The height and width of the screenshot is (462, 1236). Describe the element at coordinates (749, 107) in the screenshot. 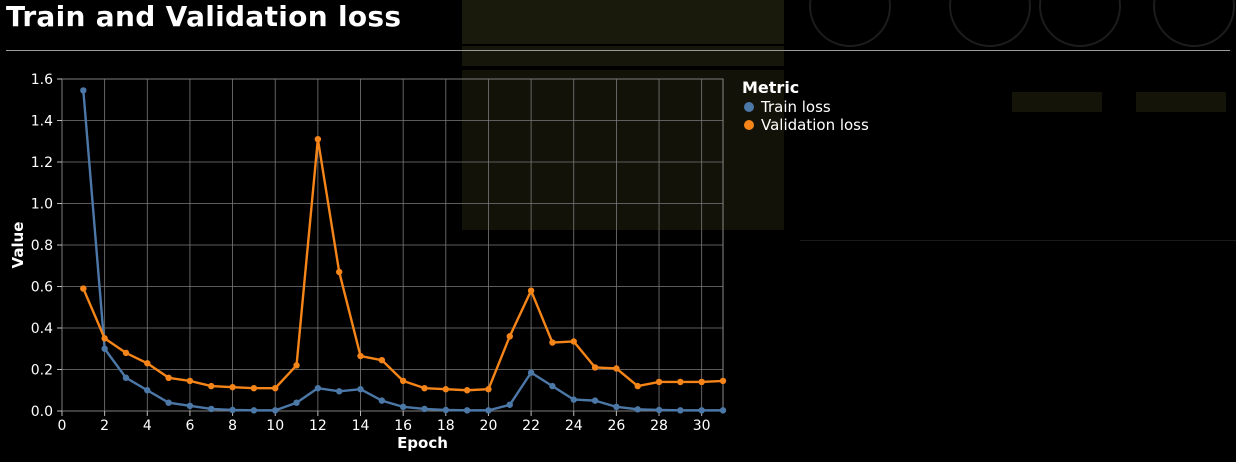

I see `legend-swatch-train-loss` at that location.